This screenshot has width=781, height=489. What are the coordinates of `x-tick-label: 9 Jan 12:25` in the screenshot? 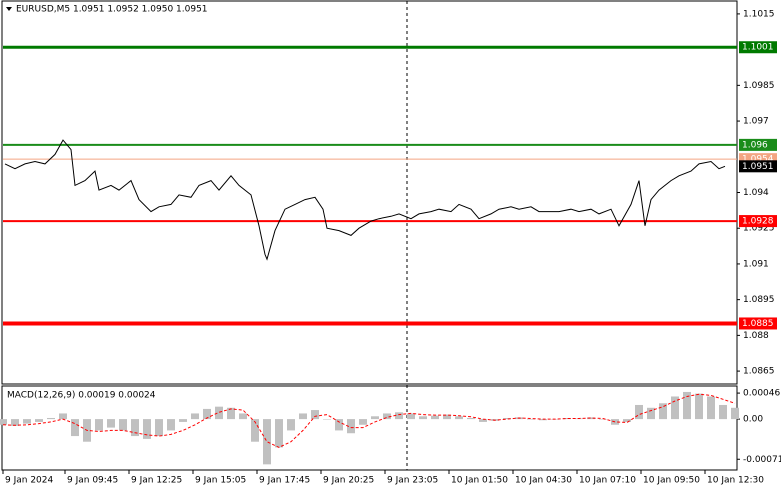 It's located at (156, 481).